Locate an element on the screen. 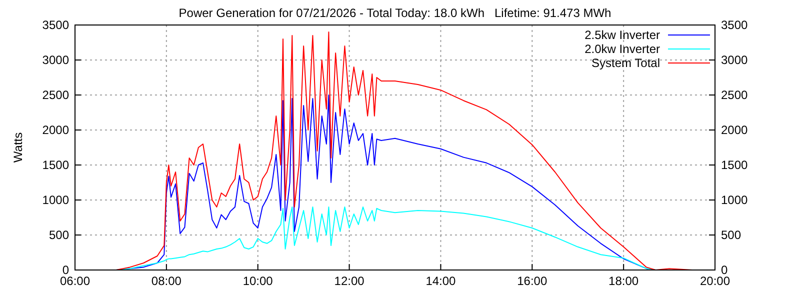  y2-tick-label: 1500 is located at coordinates (734, 165).